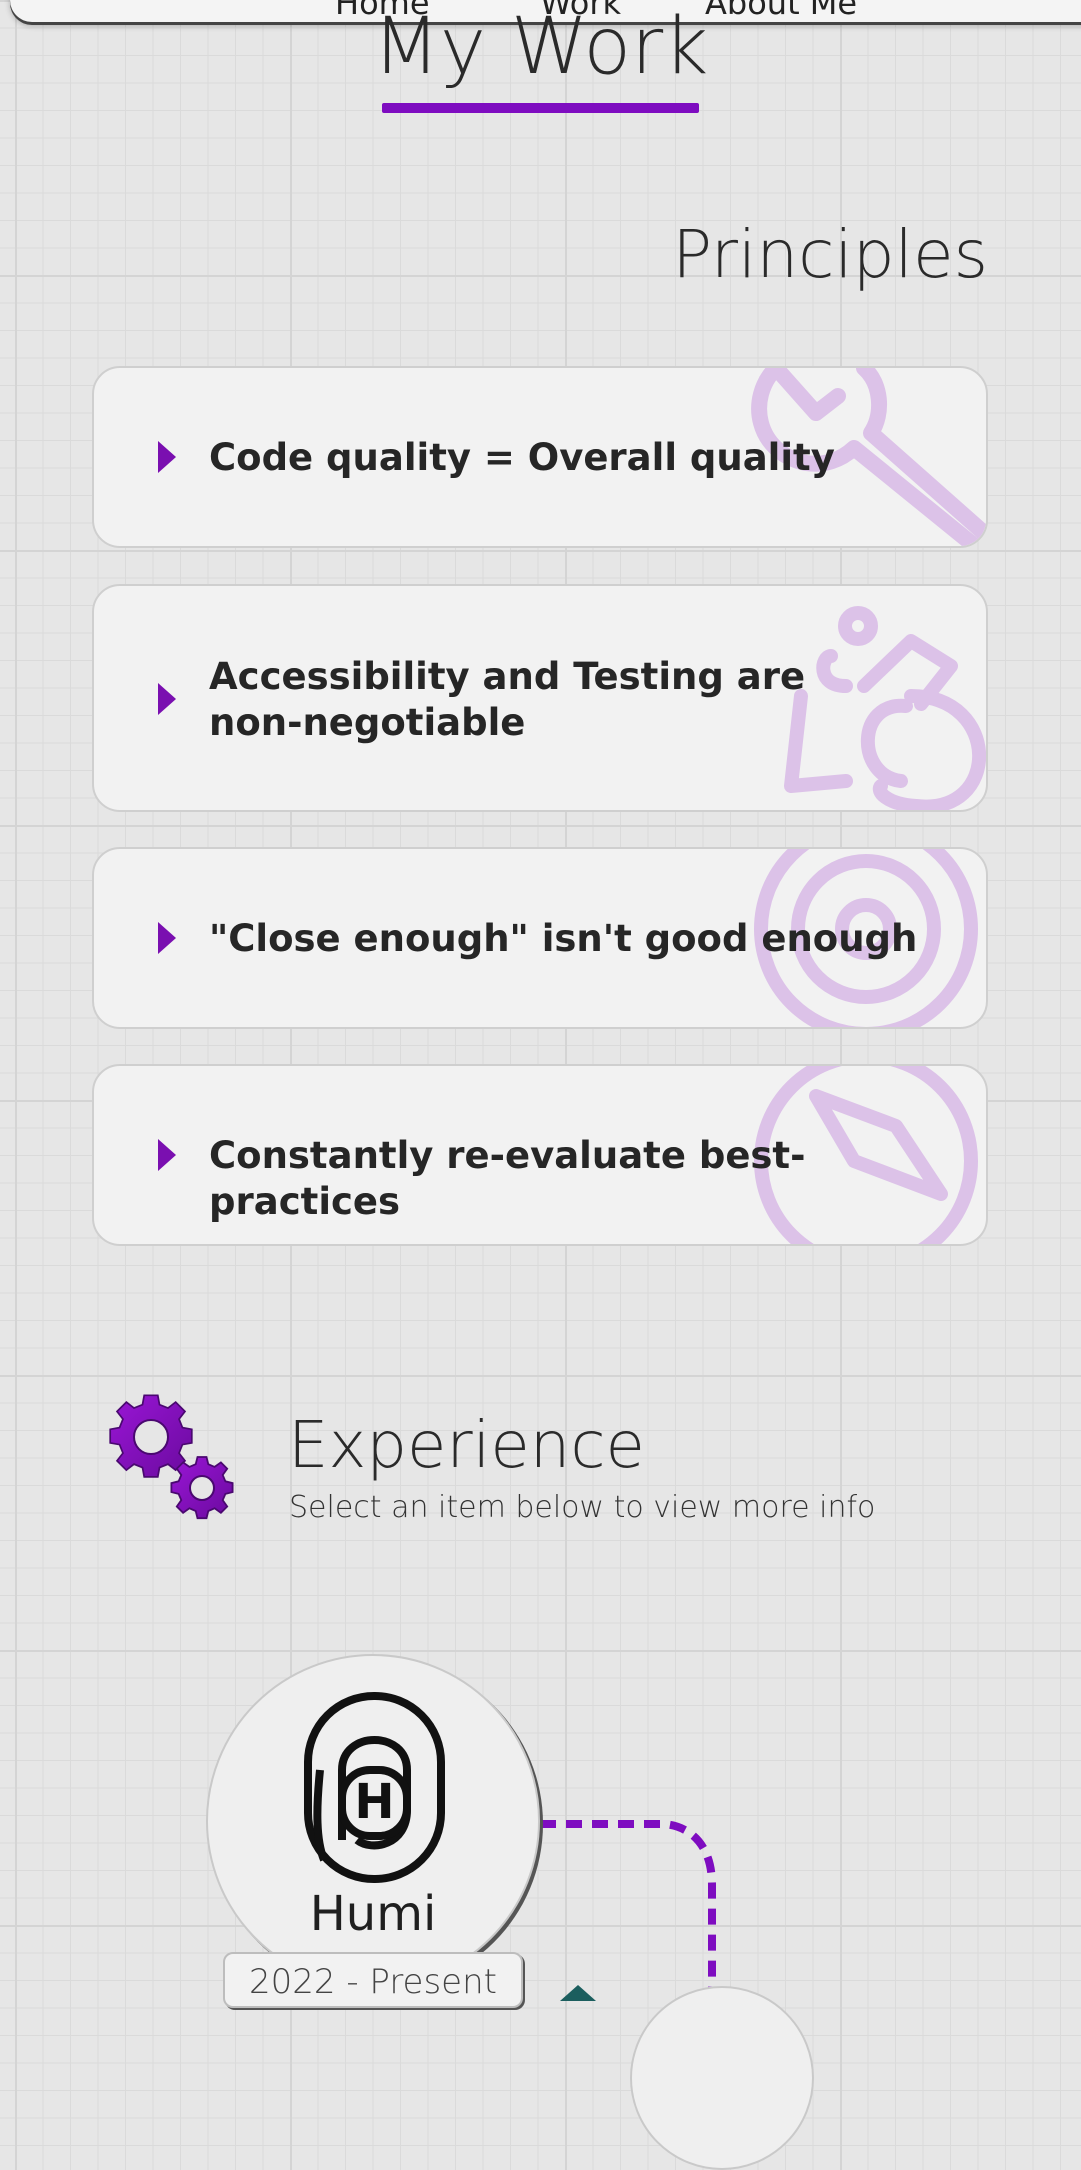 The image size is (1081, 2170). I want to click on experience-node-dates: 2022 - Present, so click(373, 1980).